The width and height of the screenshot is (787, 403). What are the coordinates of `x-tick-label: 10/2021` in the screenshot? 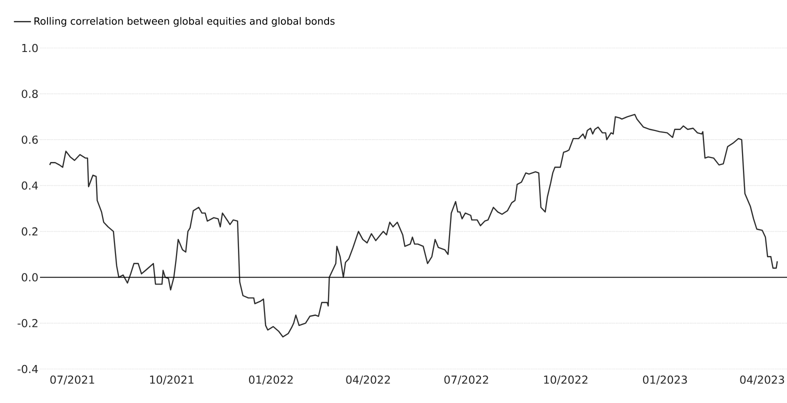 It's located at (172, 380).